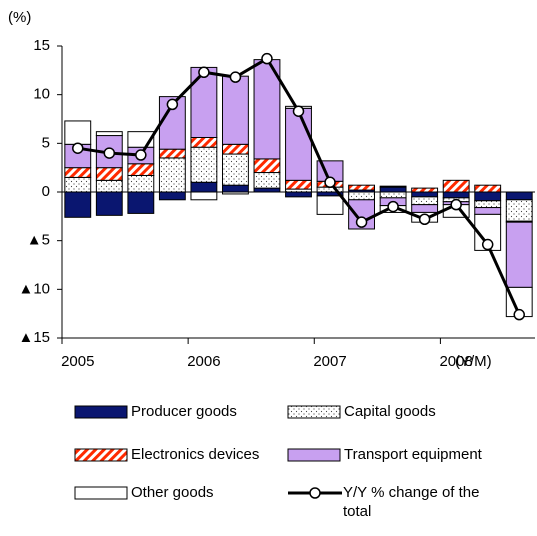 This screenshot has height=536, width=537. I want to click on y-unit: (%), so click(19, 17).